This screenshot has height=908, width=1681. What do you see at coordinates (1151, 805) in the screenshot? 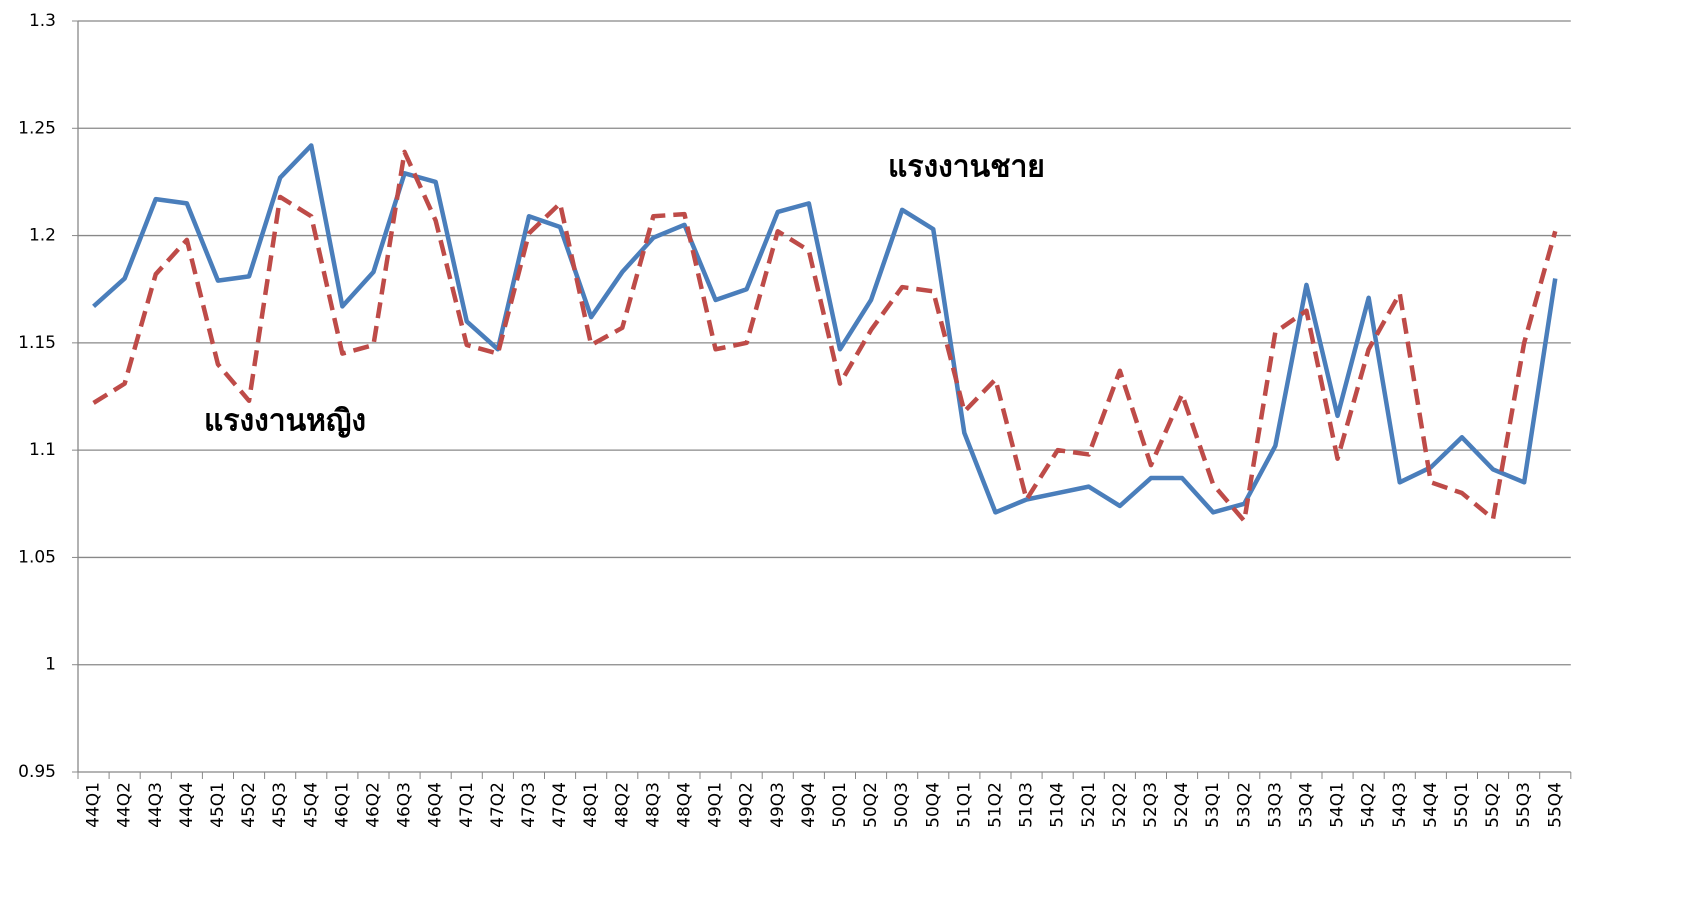
I see `x-tick-label: 52Q3` at bounding box center [1151, 805].